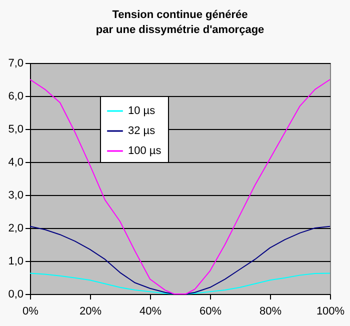 This screenshot has width=350, height=326. What do you see at coordinates (16, 64) in the screenshot?
I see `y-tick-label: 7,0` at bounding box center [16, 64].